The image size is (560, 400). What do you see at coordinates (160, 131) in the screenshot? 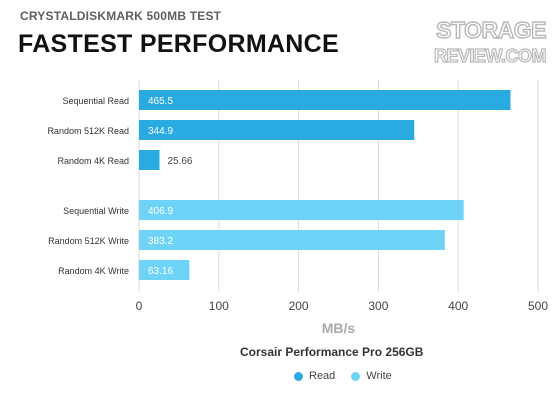
I see `value-label-1: 344.9` at bounding box center [160, 131].